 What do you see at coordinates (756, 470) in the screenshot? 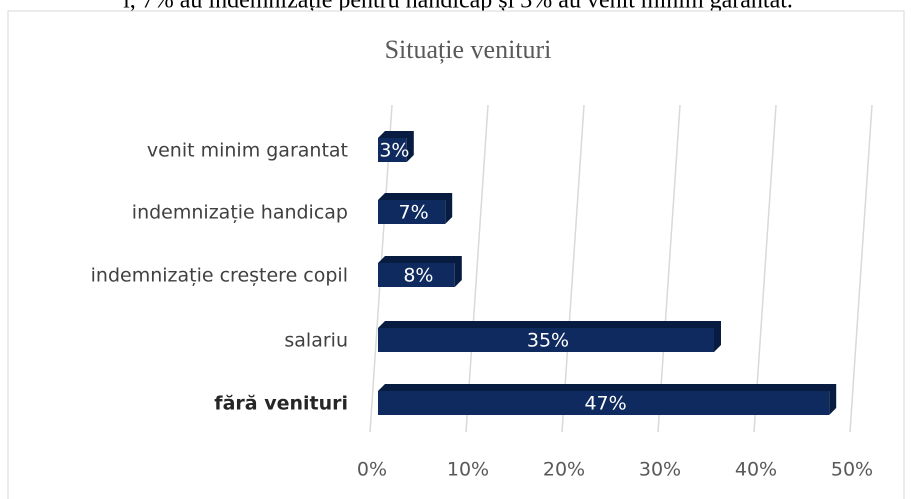
I see `x-tick-label: 40%` at bounding box center [756, 470].